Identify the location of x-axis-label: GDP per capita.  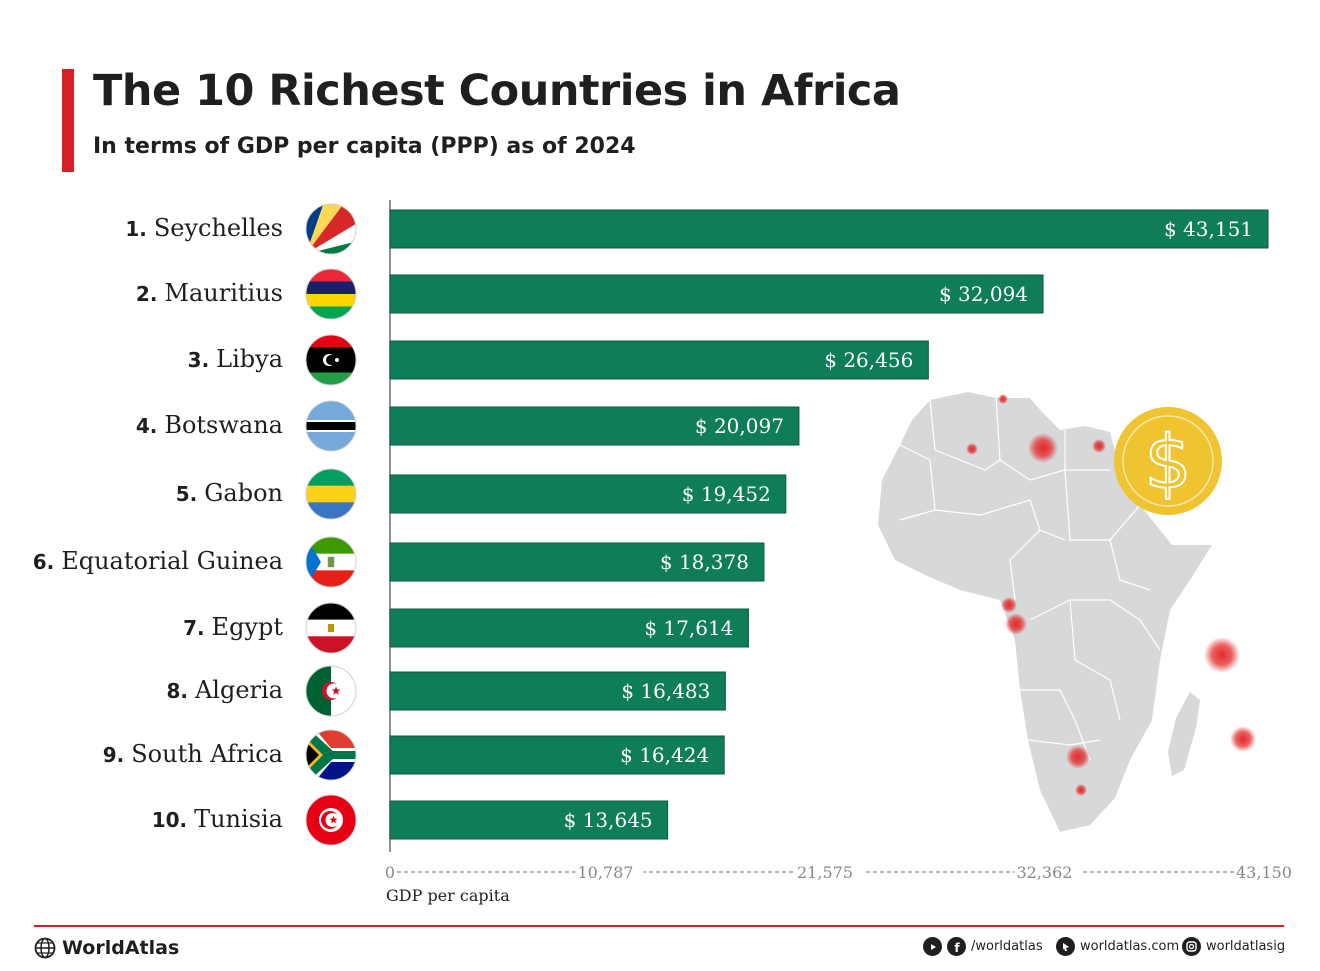
(448, 895).